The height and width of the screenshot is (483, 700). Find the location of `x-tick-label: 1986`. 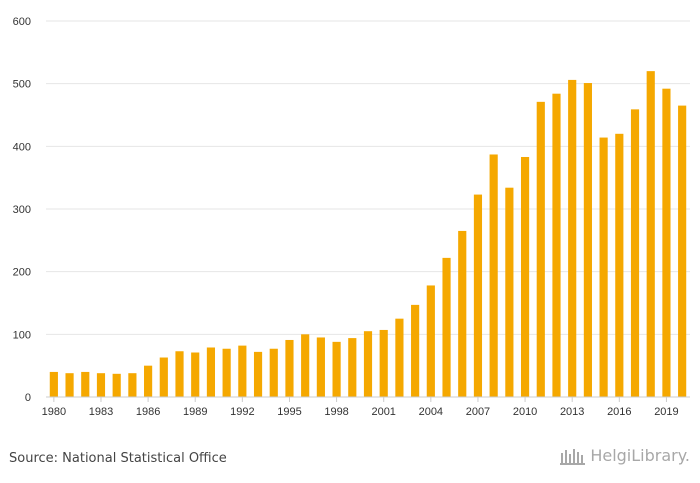

x-tick-label: 1986 is located at coordinates (148, 412).